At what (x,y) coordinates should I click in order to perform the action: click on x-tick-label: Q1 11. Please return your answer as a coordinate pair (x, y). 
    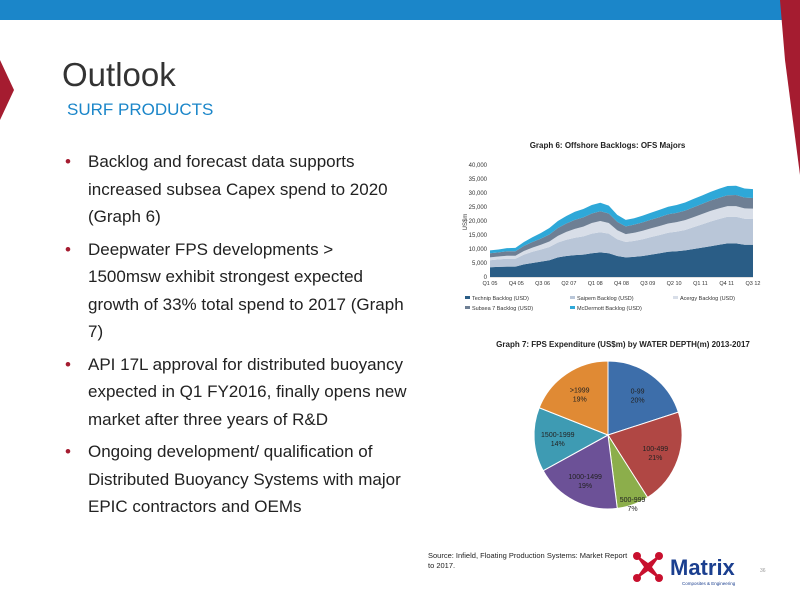
    Looking at the image, I should click on (700, 284).